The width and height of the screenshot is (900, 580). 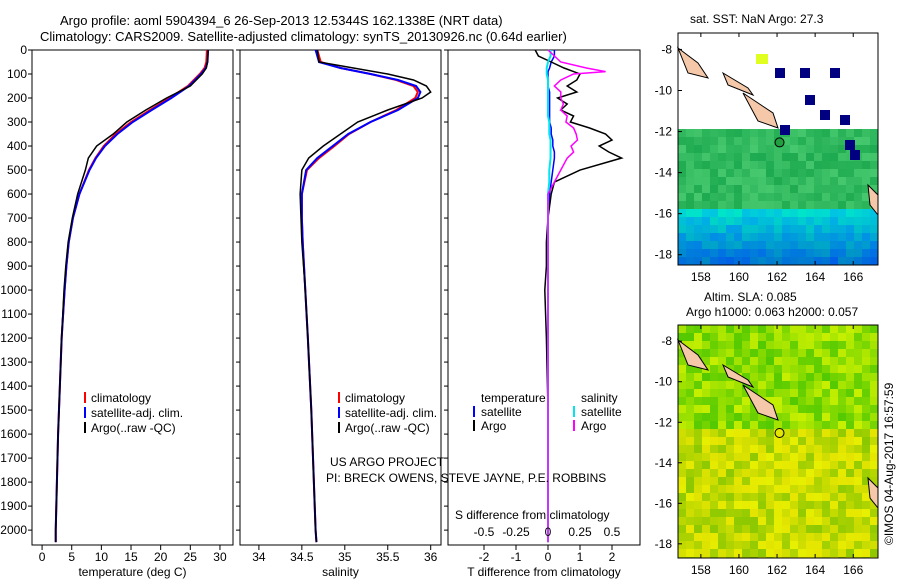 I want to click on lon-tick-label: 164, so click(x=815, y=277).